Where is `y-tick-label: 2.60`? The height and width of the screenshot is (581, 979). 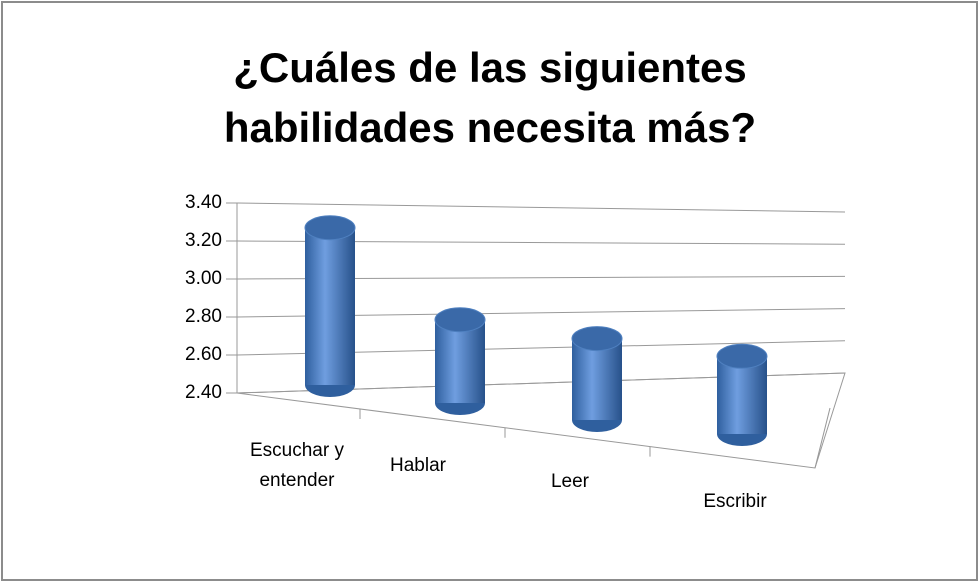 y-tick-label: 2.60 is located at coordinates (203, 354).